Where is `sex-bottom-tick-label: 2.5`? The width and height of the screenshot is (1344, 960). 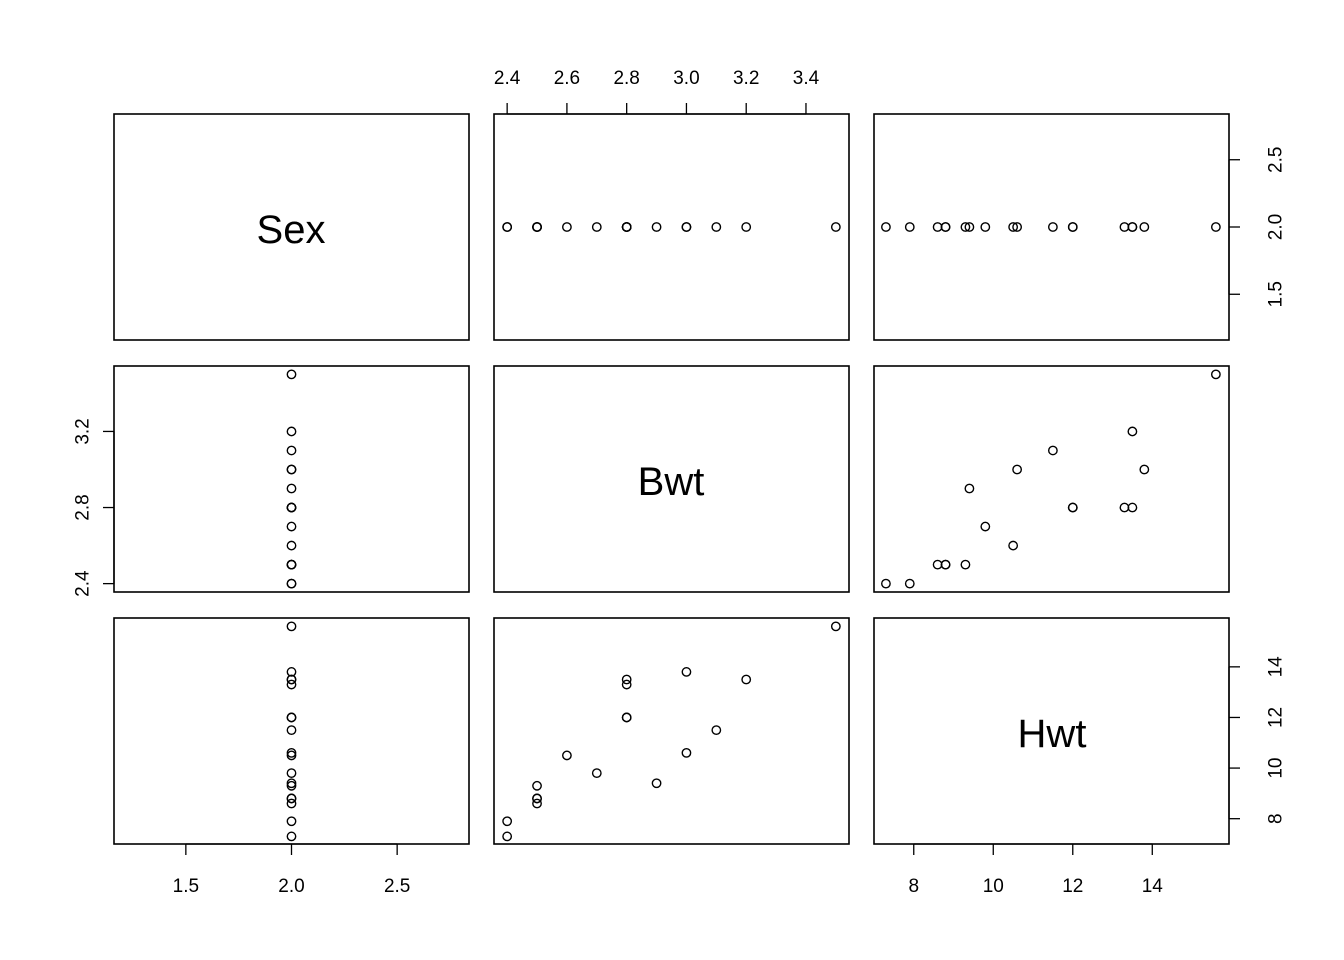 sex-bottom-tick-label: 2.5 is located at coordinates (397, 886).